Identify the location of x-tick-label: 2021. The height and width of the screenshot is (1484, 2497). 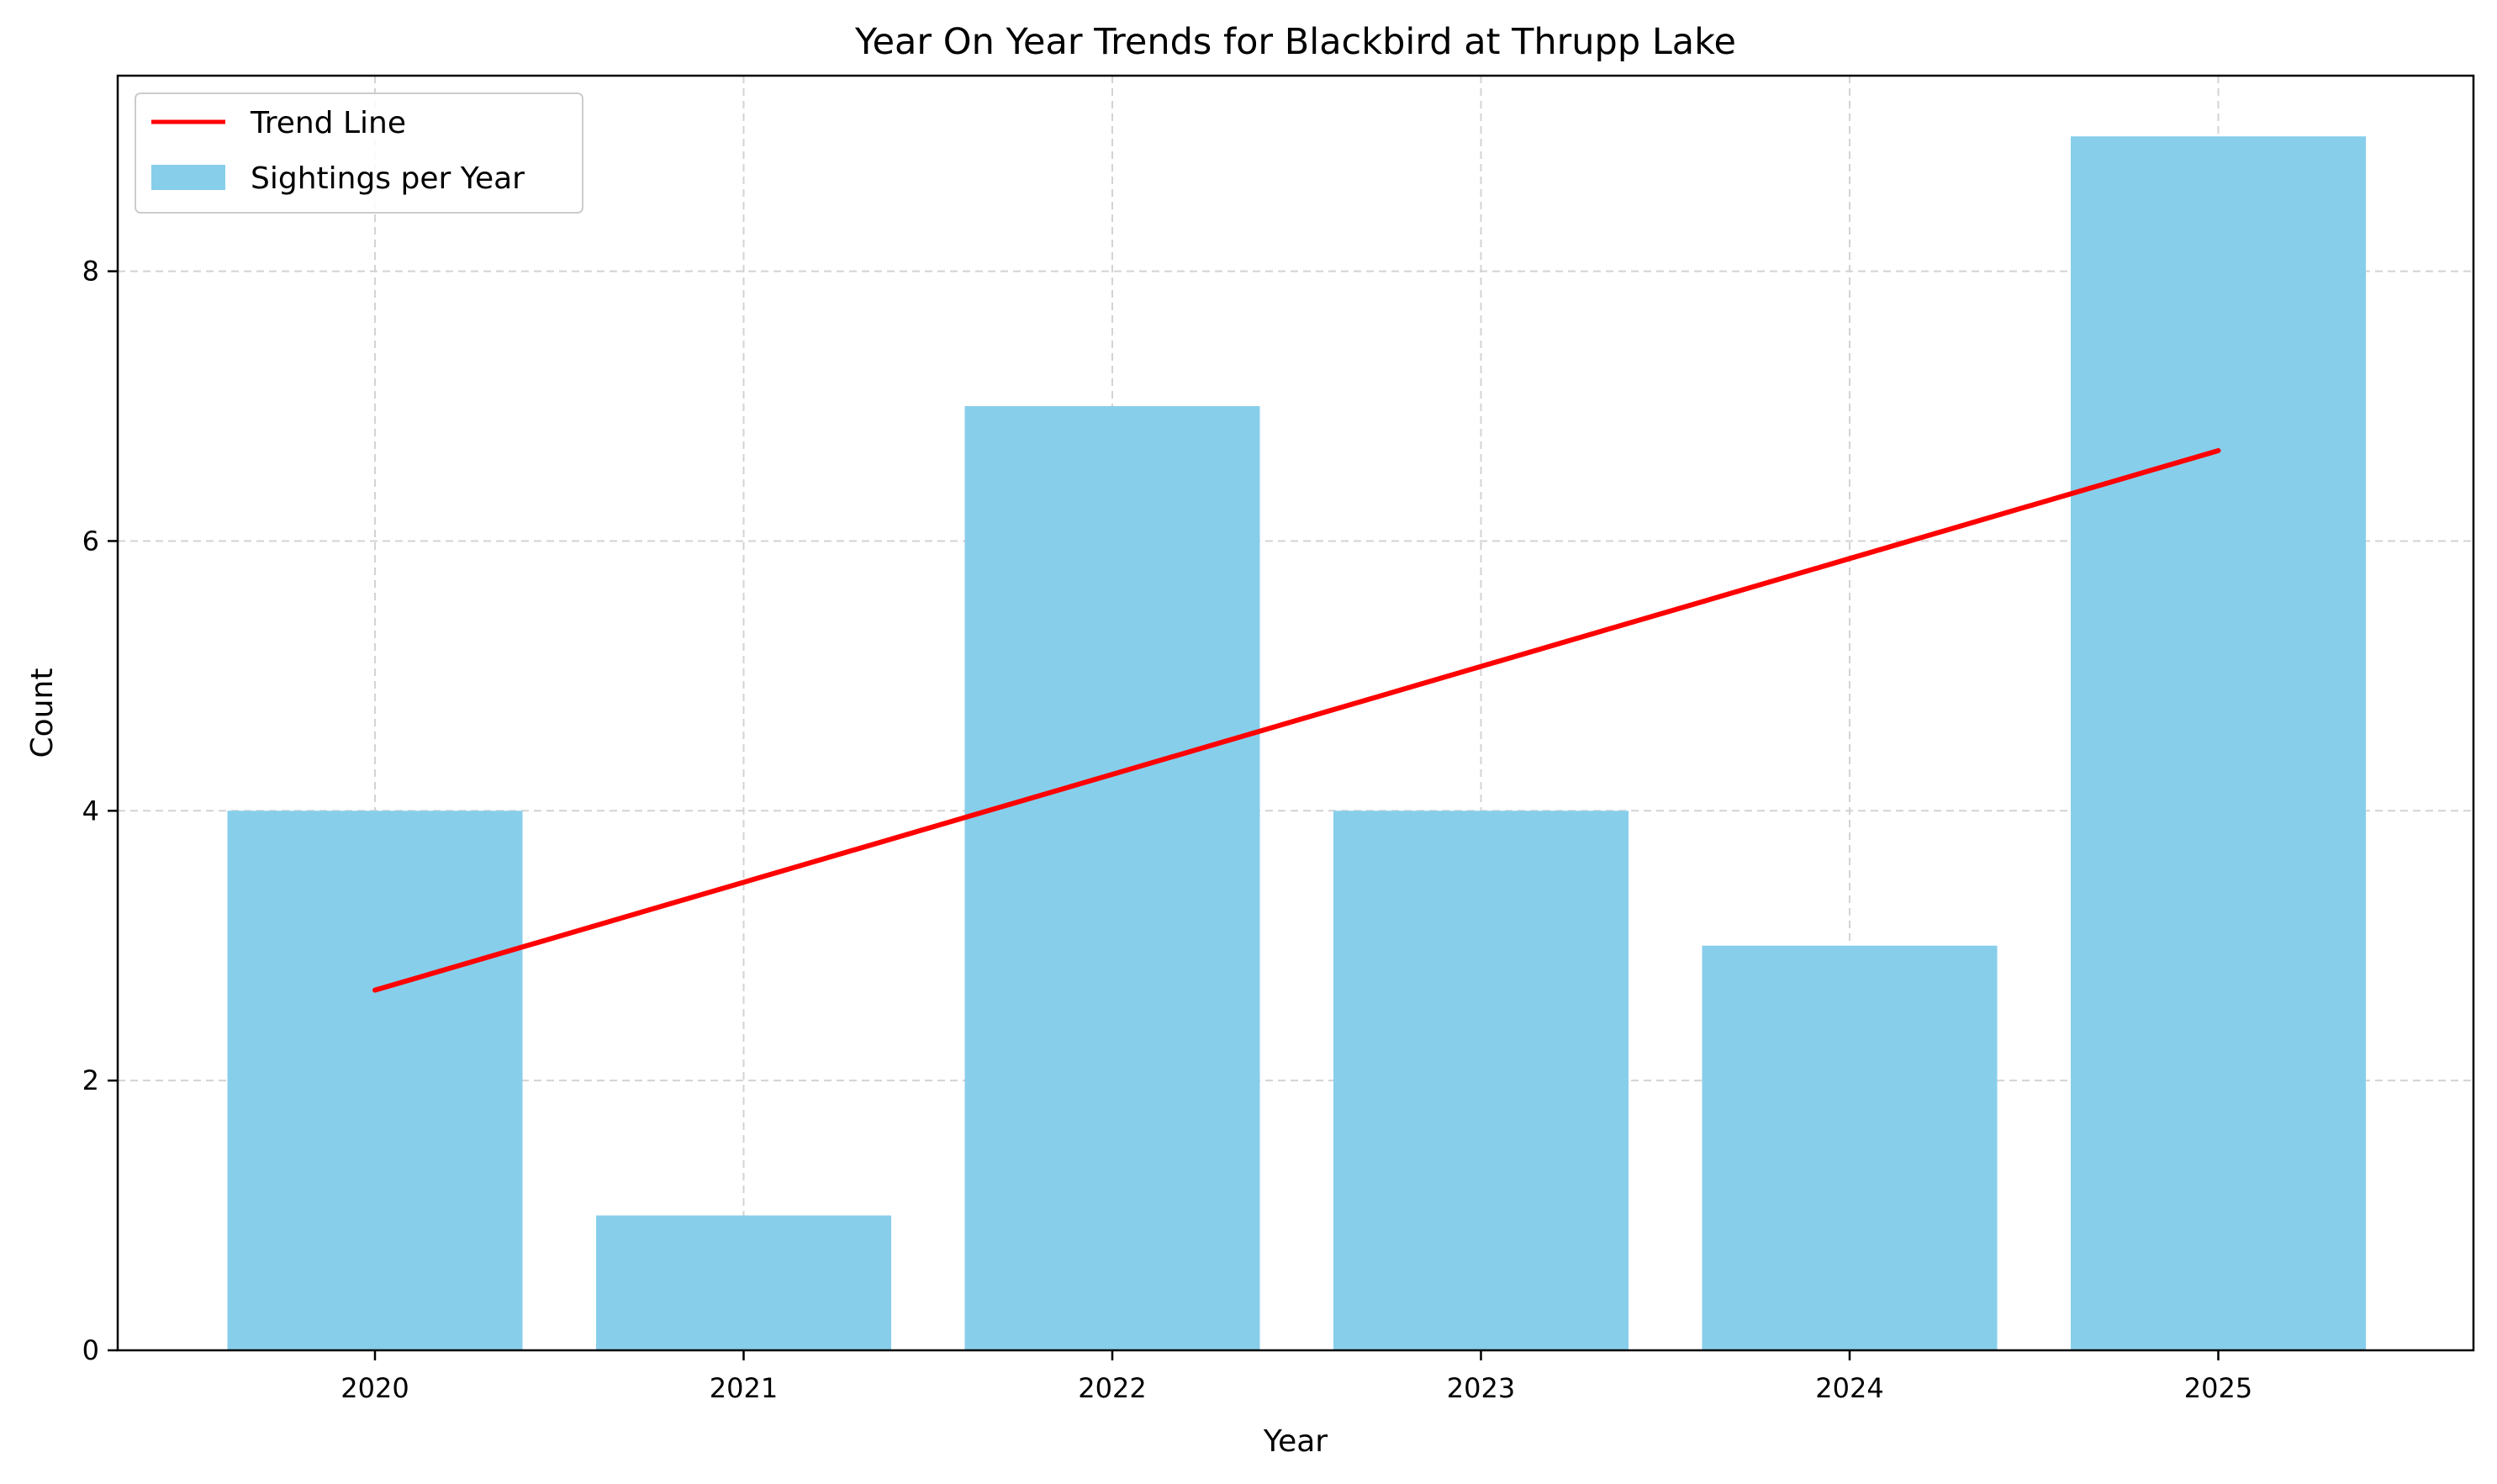
(744, 1388).